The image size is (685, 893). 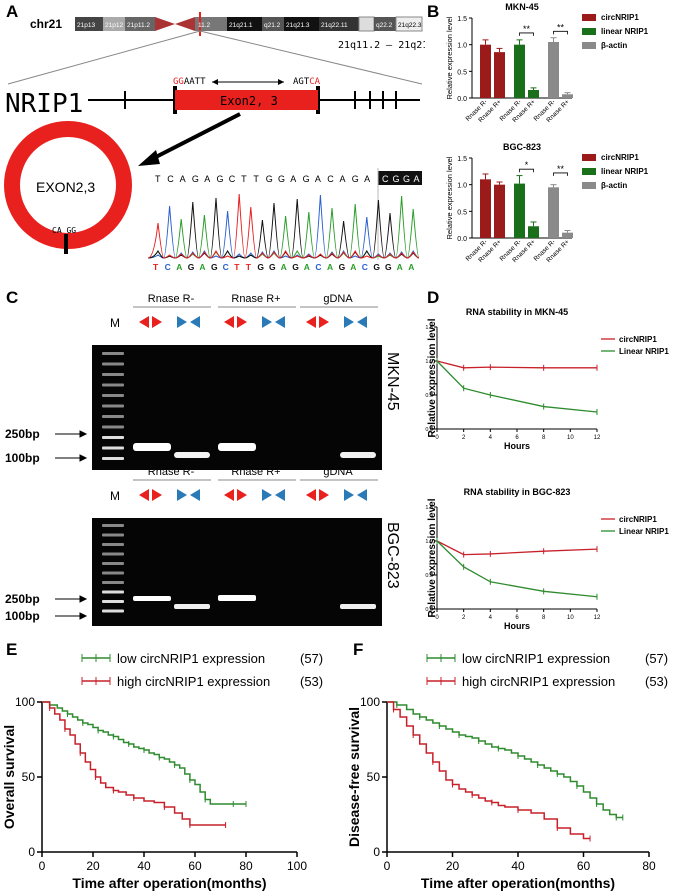 I want to click on size-250-bottom: 250bp, so click(x=22, y=599).